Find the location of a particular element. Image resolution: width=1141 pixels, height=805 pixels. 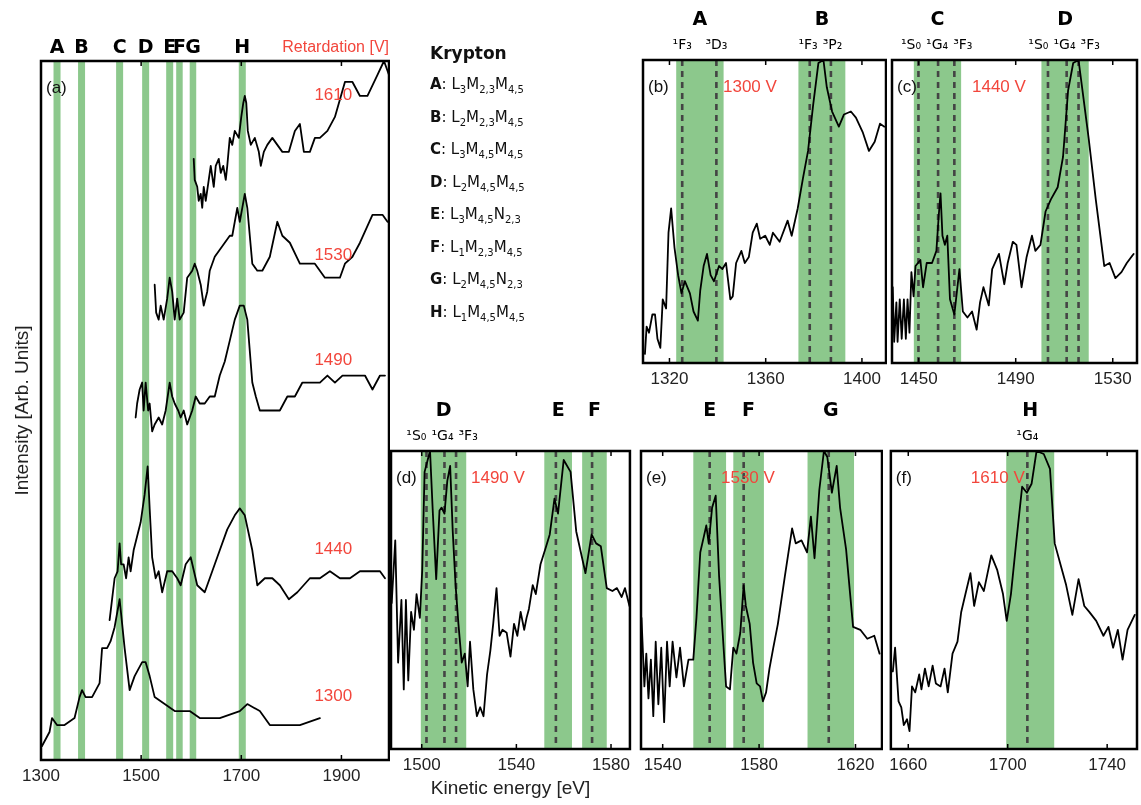

text: D: L$_{2}$M$_{4,5}$M$_{4,5}$ is located at coordinates (477, 182).